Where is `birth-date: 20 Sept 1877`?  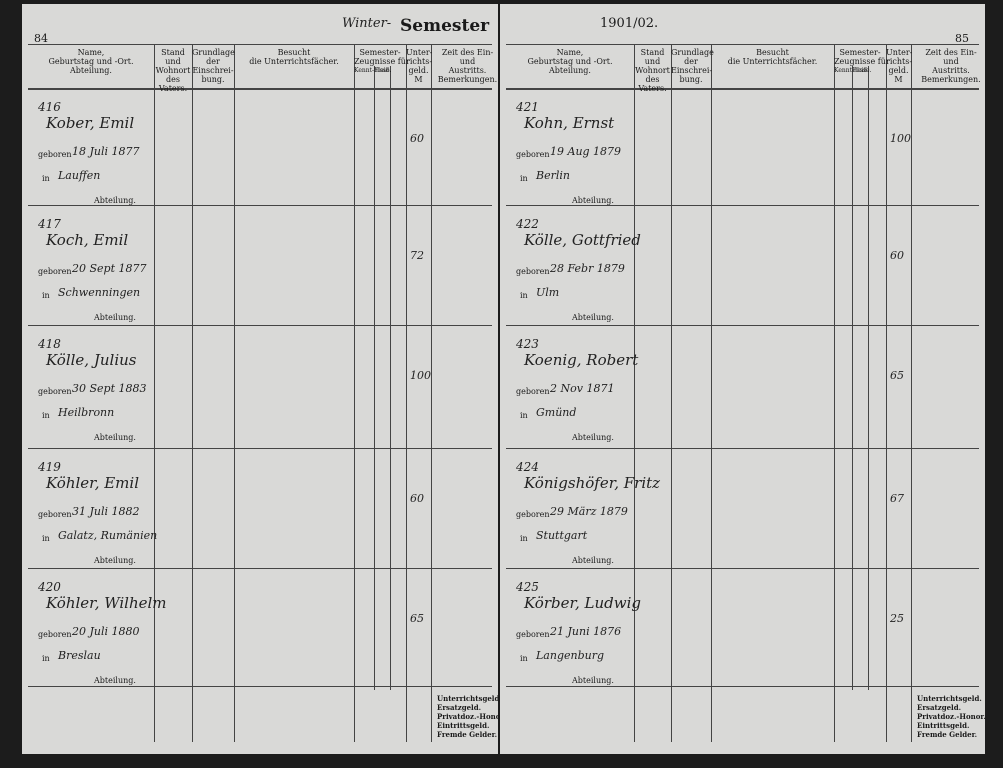 birth-date: 20 Sept 1877 is located at coordinates (109, 268).